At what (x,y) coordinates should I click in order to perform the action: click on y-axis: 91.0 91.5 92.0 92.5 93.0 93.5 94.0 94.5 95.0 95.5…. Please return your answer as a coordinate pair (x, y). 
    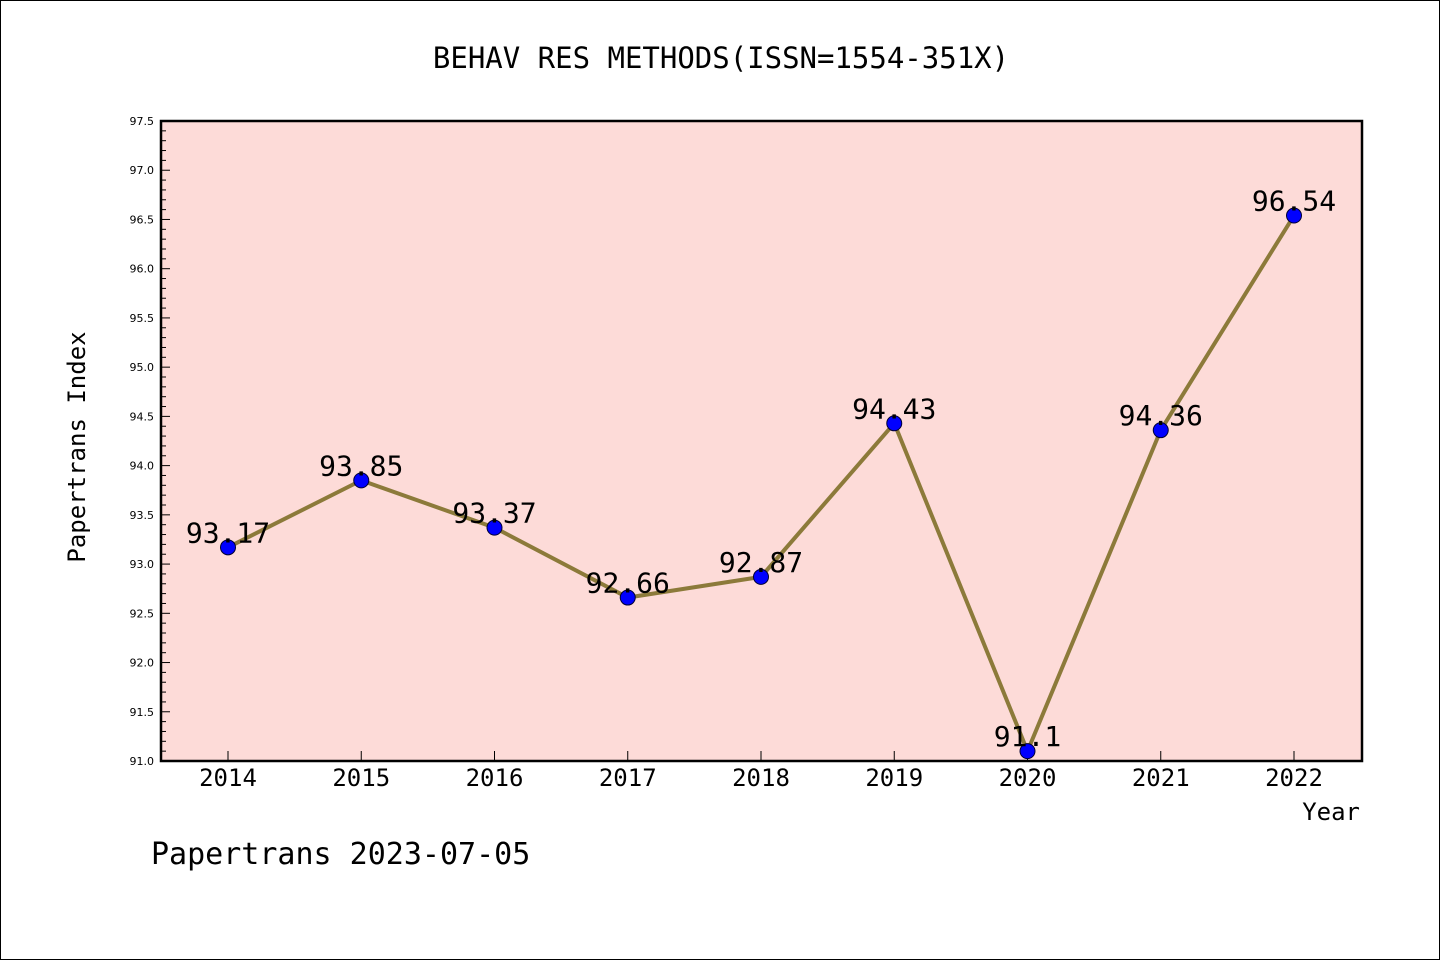
    Looking at the image, I should click on (150, 441).